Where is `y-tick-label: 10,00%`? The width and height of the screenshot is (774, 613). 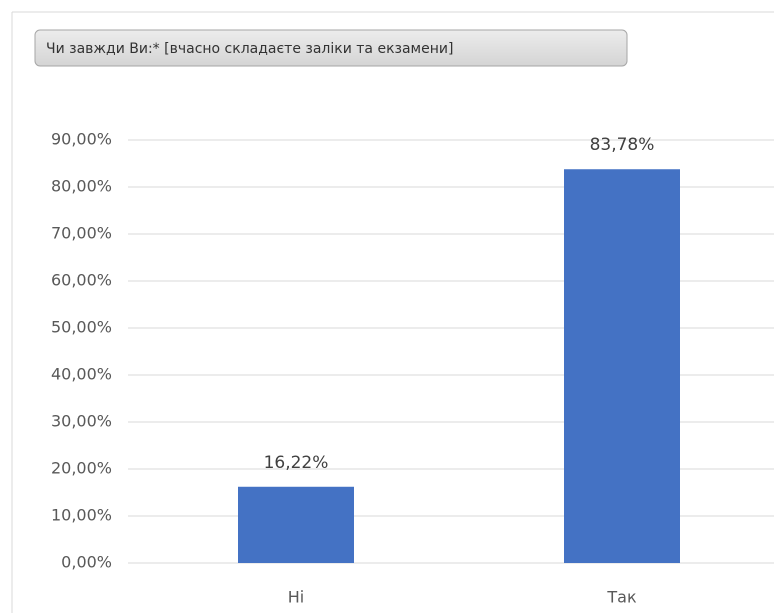
y-tick-label: 10,00% is located at coordinates (81, 515).